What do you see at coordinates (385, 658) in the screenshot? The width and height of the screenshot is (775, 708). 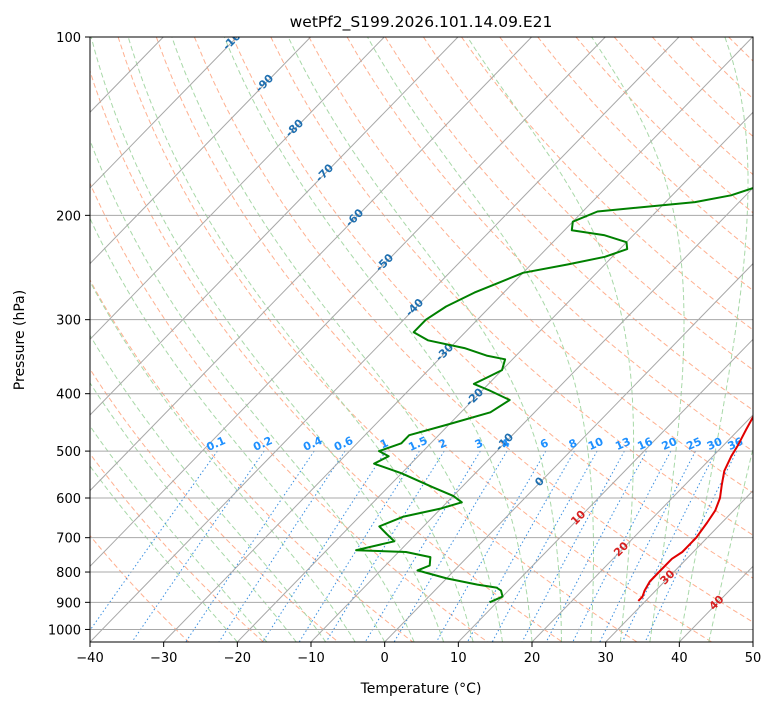 I see `x-tick-label: 0` at bounding box center [385, 658].